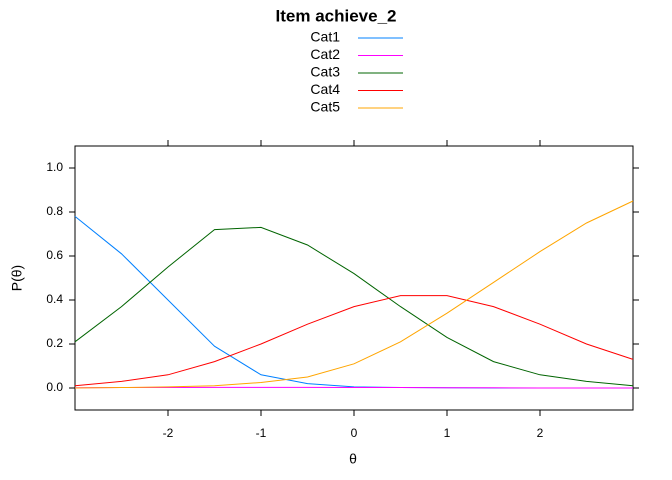  Describe the element at coordinates (54, 167) in the screenshot. I see `y-tick-label: 1.0` at that location.